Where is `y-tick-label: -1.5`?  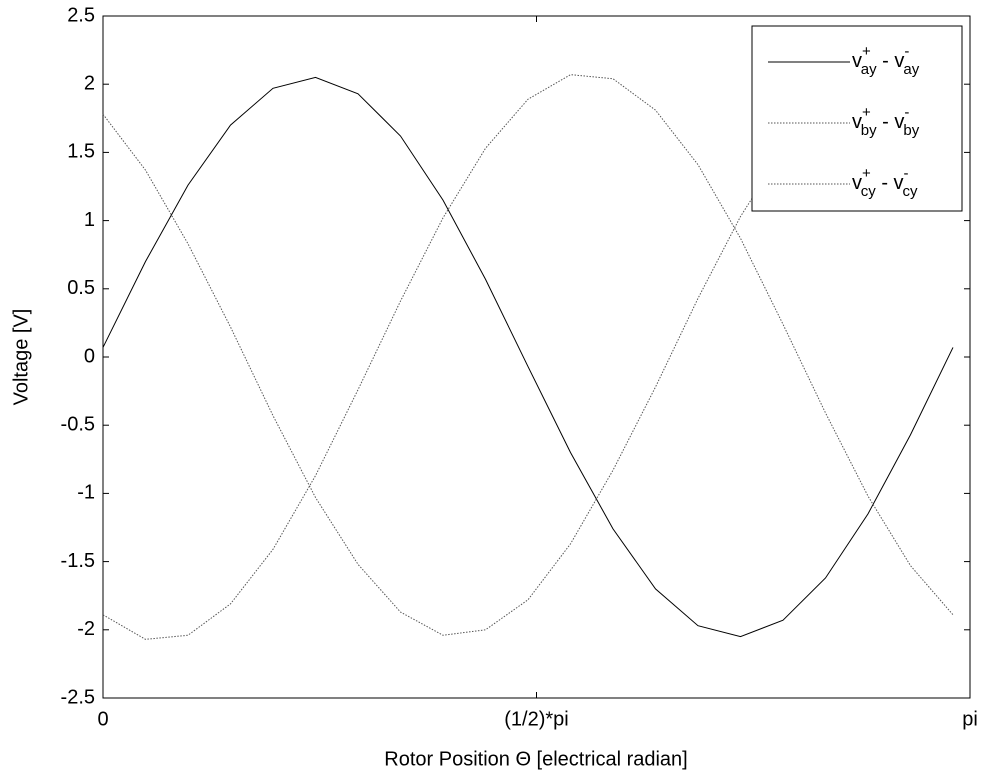
y-tick-label: -1.5 is located at coordinates (78, 561).